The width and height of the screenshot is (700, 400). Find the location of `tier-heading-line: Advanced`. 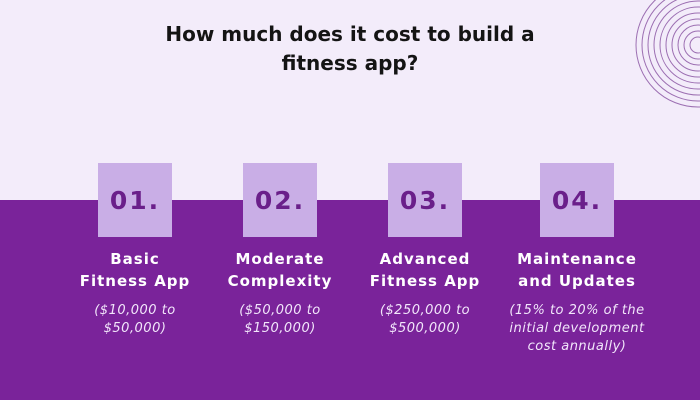

tier-heading-line: Advanced is located at coordinates (425, 259).